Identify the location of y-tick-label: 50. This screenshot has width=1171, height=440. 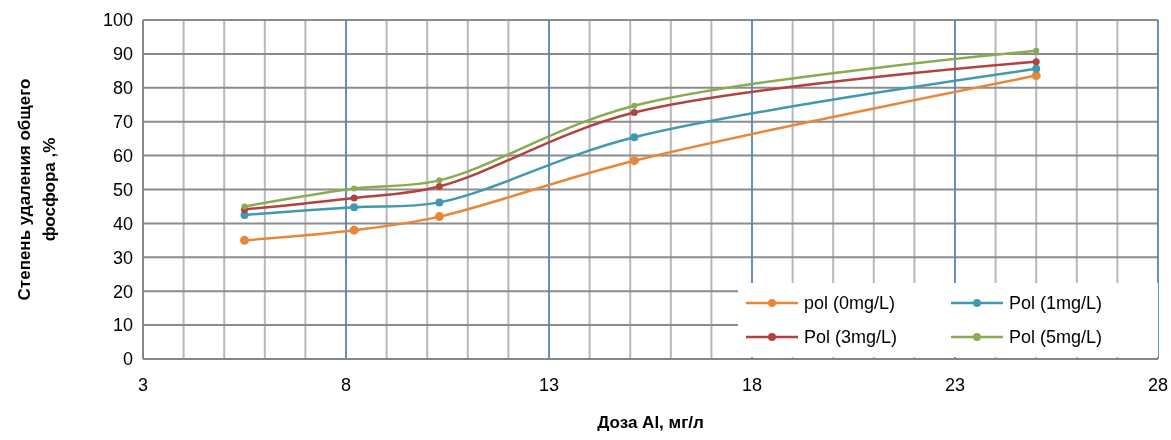
(122, 189).